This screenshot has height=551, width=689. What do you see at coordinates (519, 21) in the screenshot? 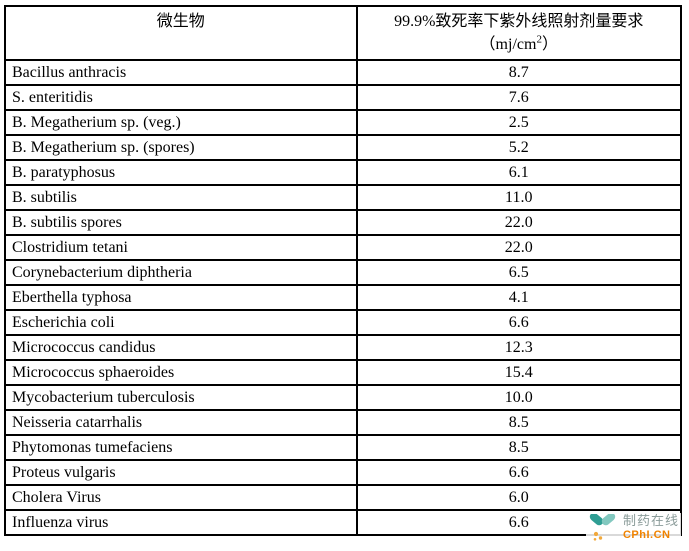
I see `header-dose-title: 99.9%致死率下紫外线照射剂量要求` at bounding box center [519, 21].